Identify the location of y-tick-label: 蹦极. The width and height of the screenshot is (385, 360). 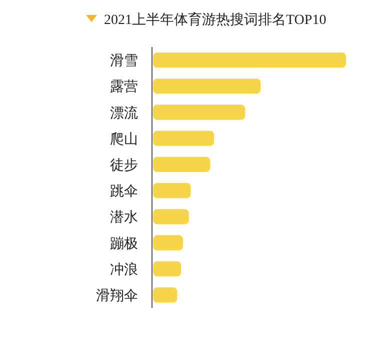
(124, 244).